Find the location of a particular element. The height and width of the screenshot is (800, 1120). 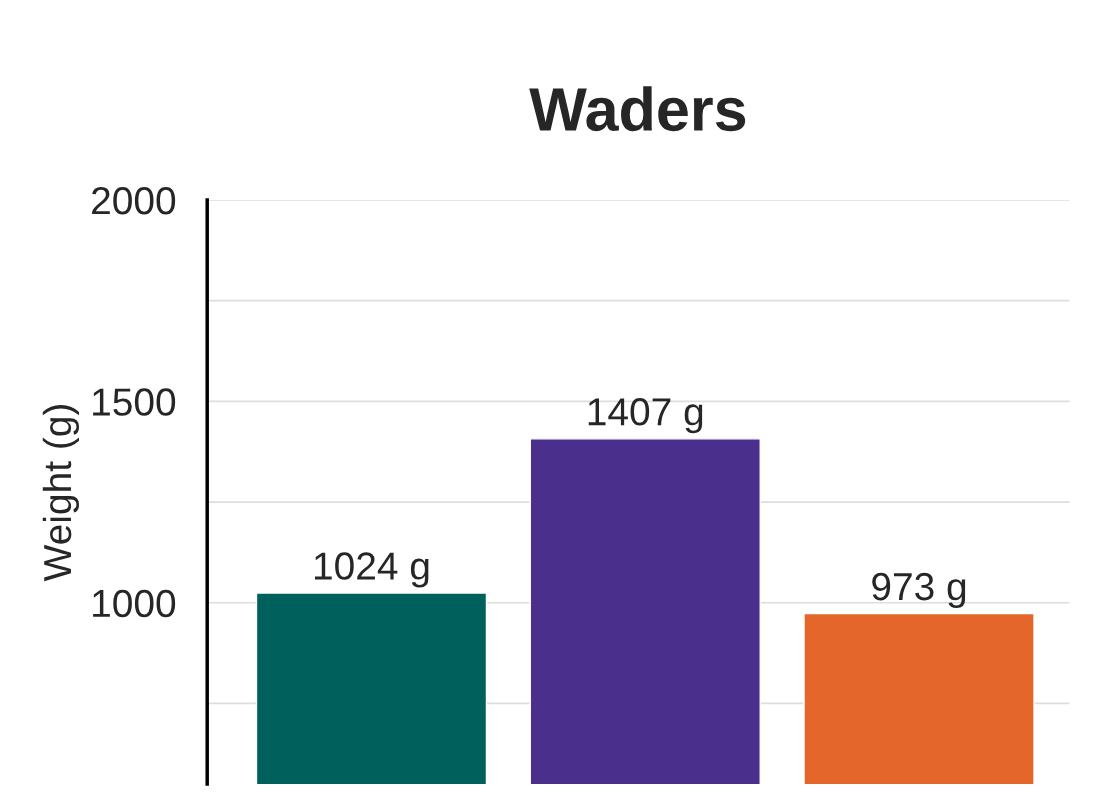

y-tick-label: 1000 is located at coordinates (134, 603).